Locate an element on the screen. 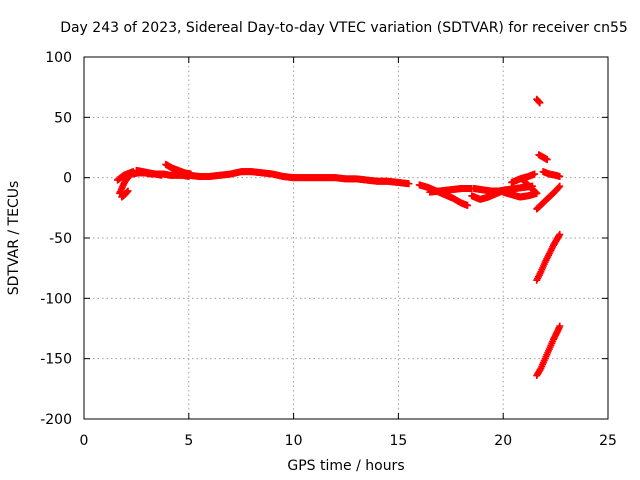 The image size is (640, 480). series-arc-s is located at coordinates (548, 197).